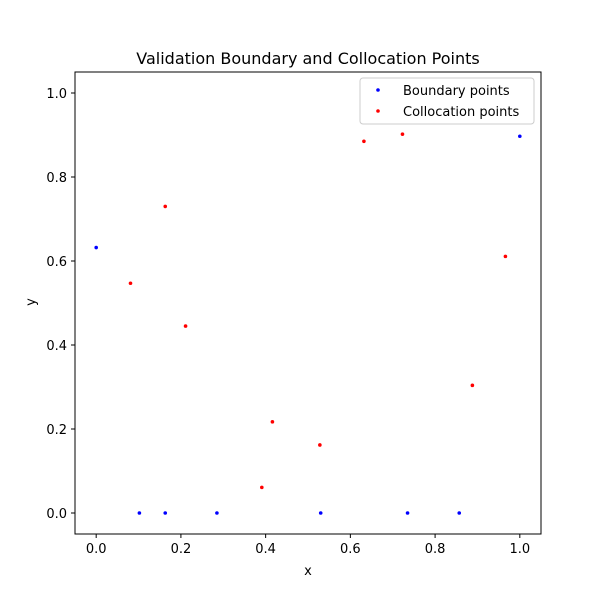 The image size is (600, 600). What do you see at coordinates (56, 430) in the screenshot?
I see `y-tick-label: 0.2` at bounding box center [56, 430].